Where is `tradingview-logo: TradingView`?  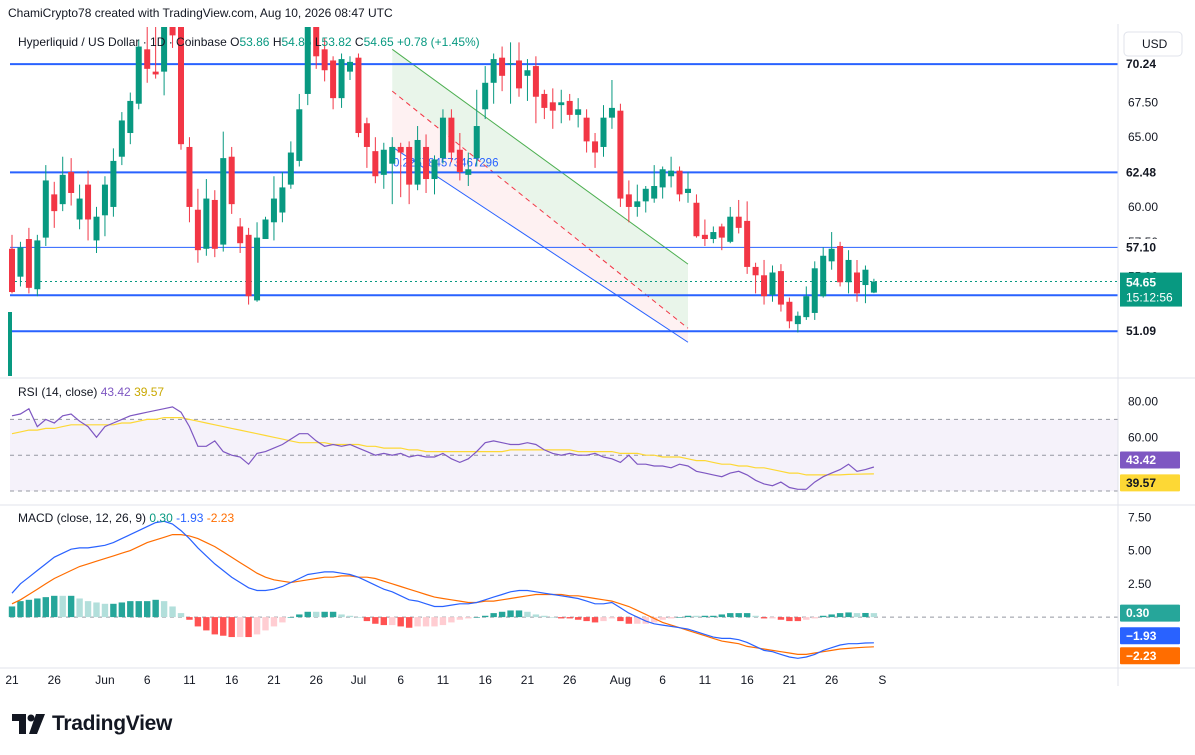 tradingview-logo: TradingView is located at coordinates (92, 724).